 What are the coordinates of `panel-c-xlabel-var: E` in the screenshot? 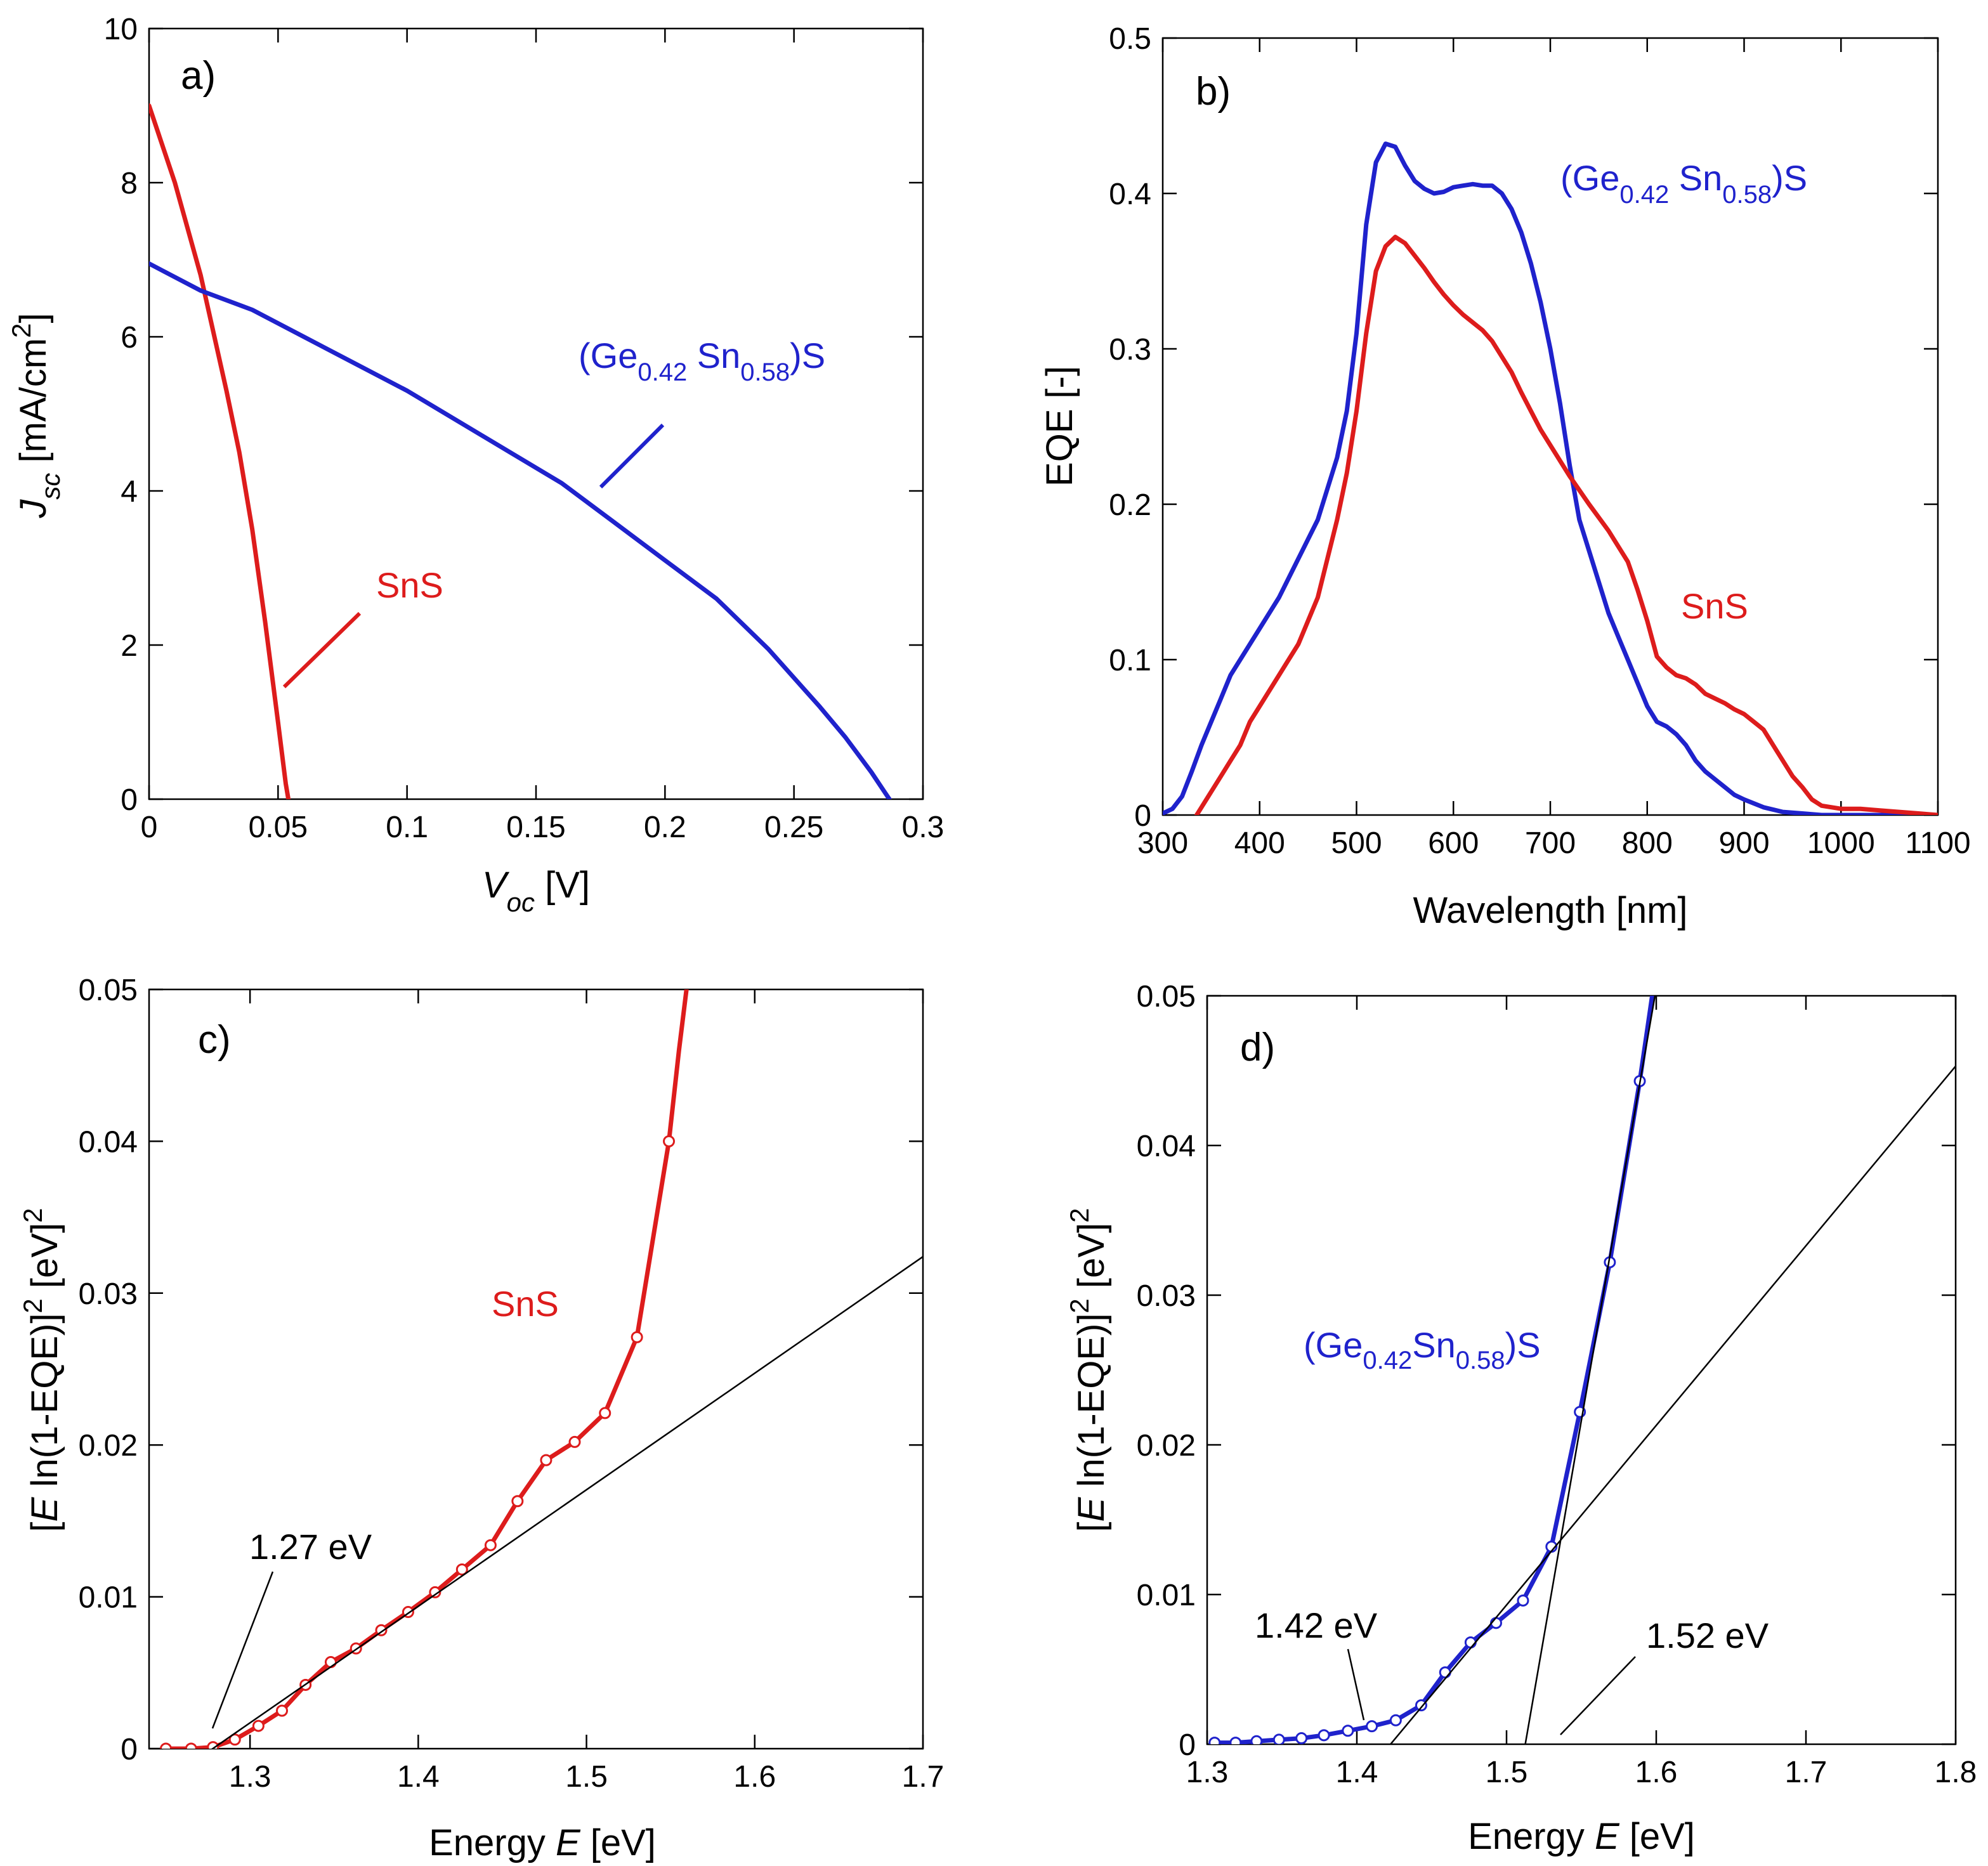 It's located at (568, 1843).